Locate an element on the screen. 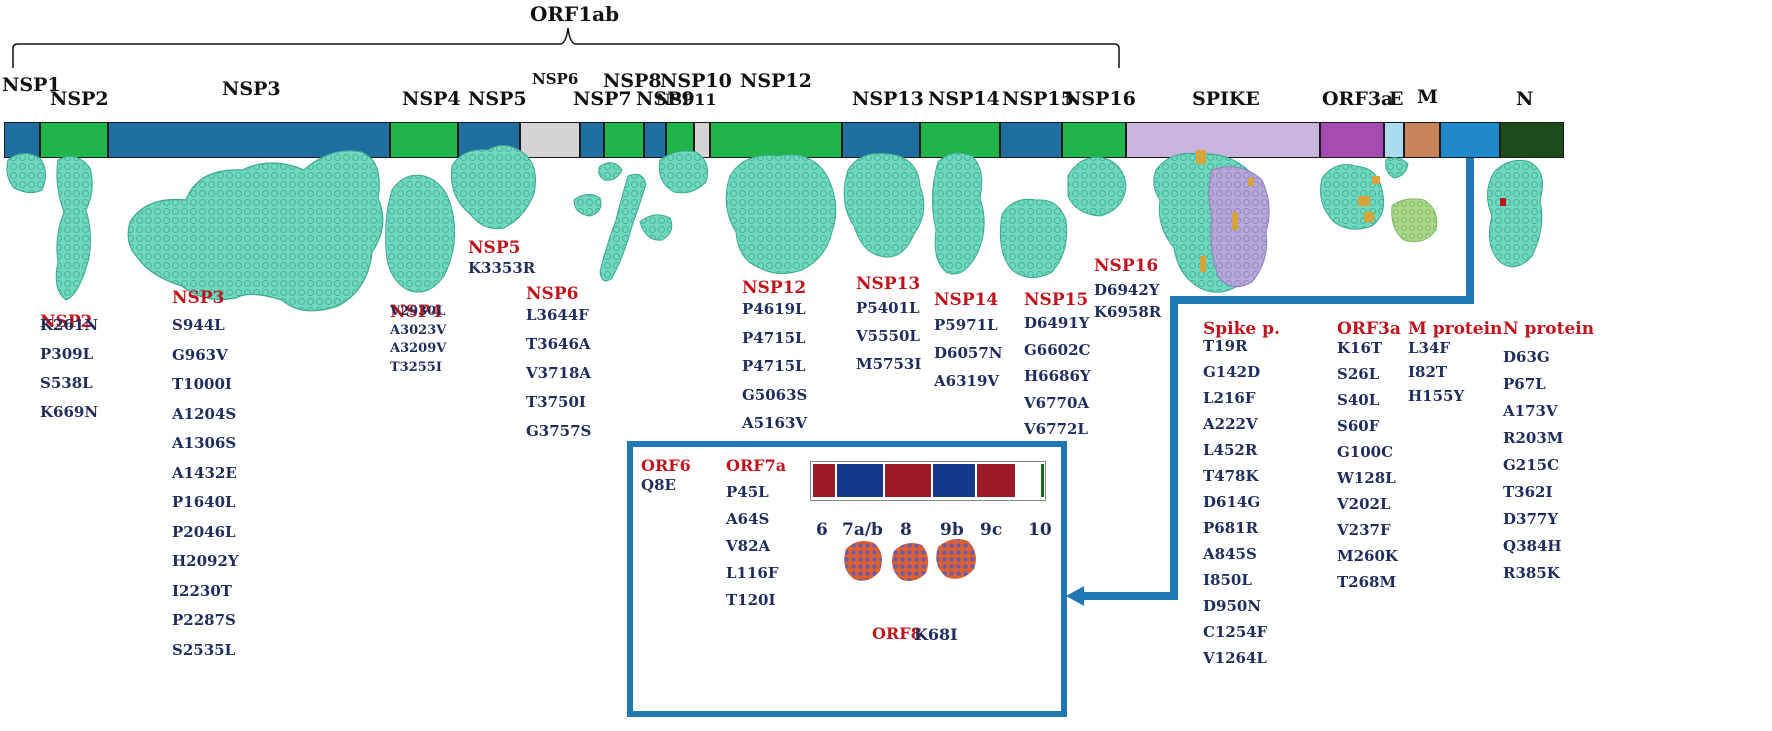  nsp6-mutation: G3757S is located at coordinates (559, 431).